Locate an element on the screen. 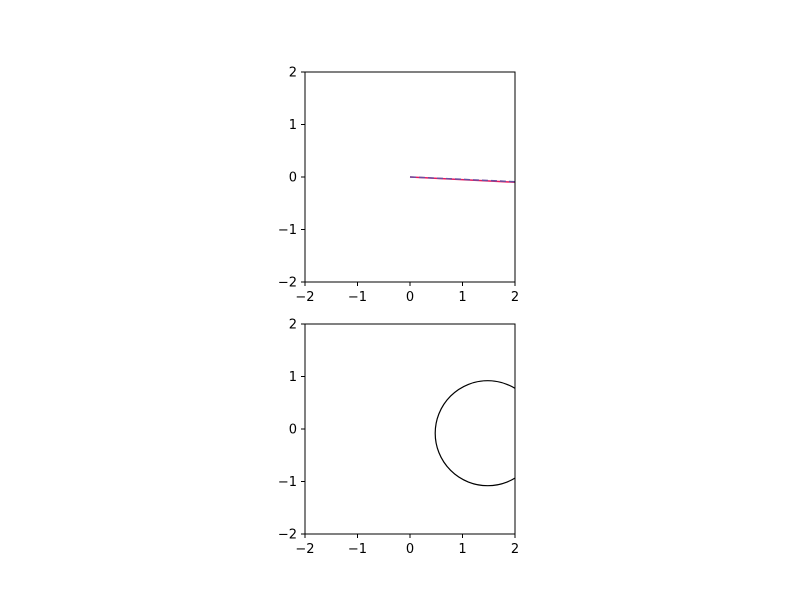  subplot-1-x-tick-label: 0 is located at coordinates (410, 297).